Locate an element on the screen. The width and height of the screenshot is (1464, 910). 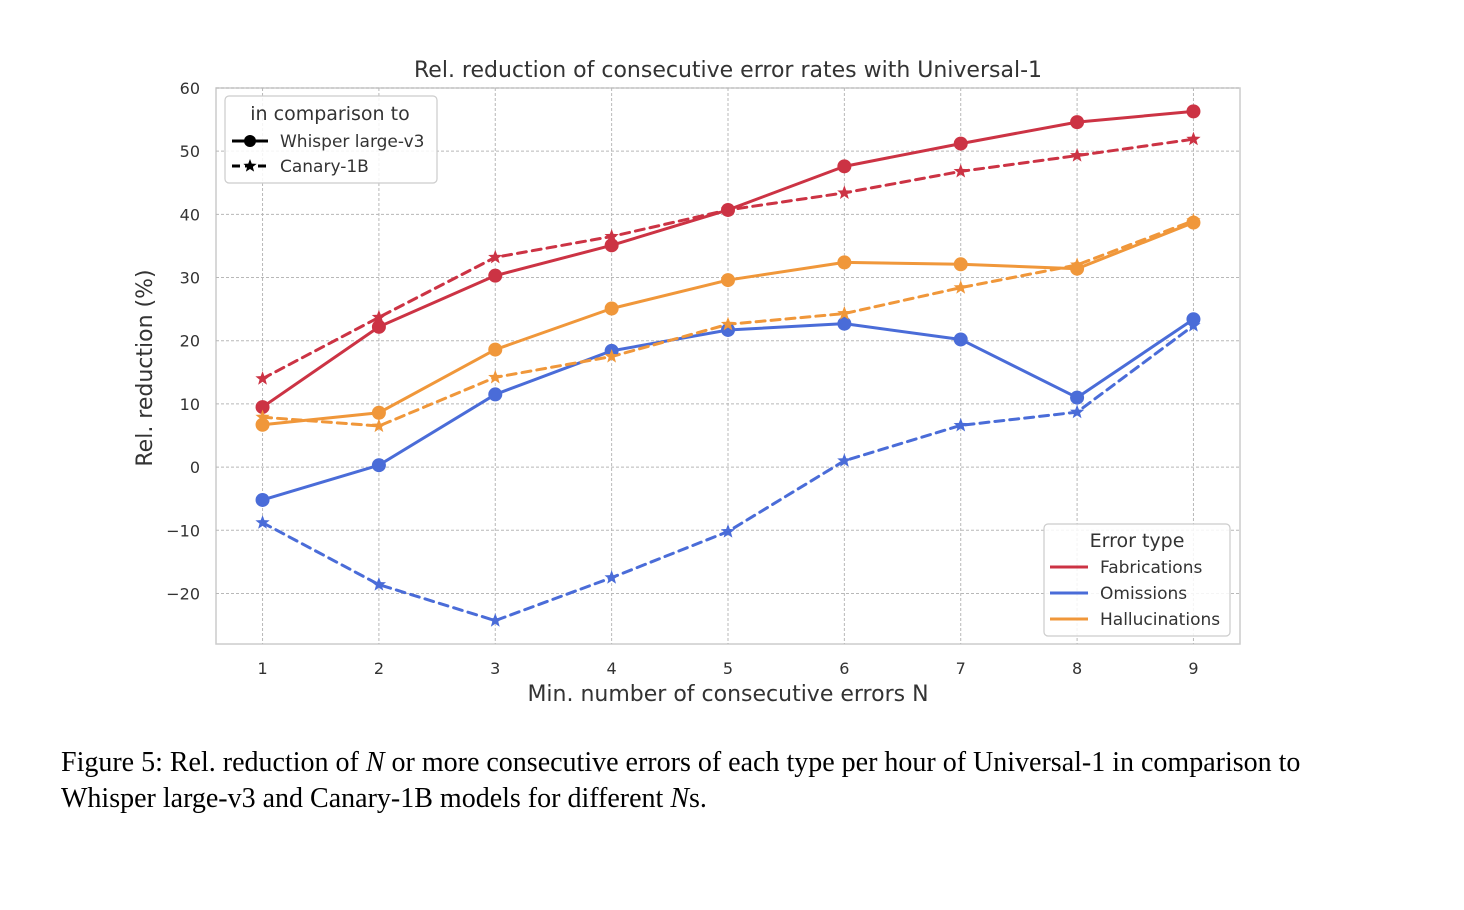
y-tick-label: 30 is located at coordinates (190, 278).